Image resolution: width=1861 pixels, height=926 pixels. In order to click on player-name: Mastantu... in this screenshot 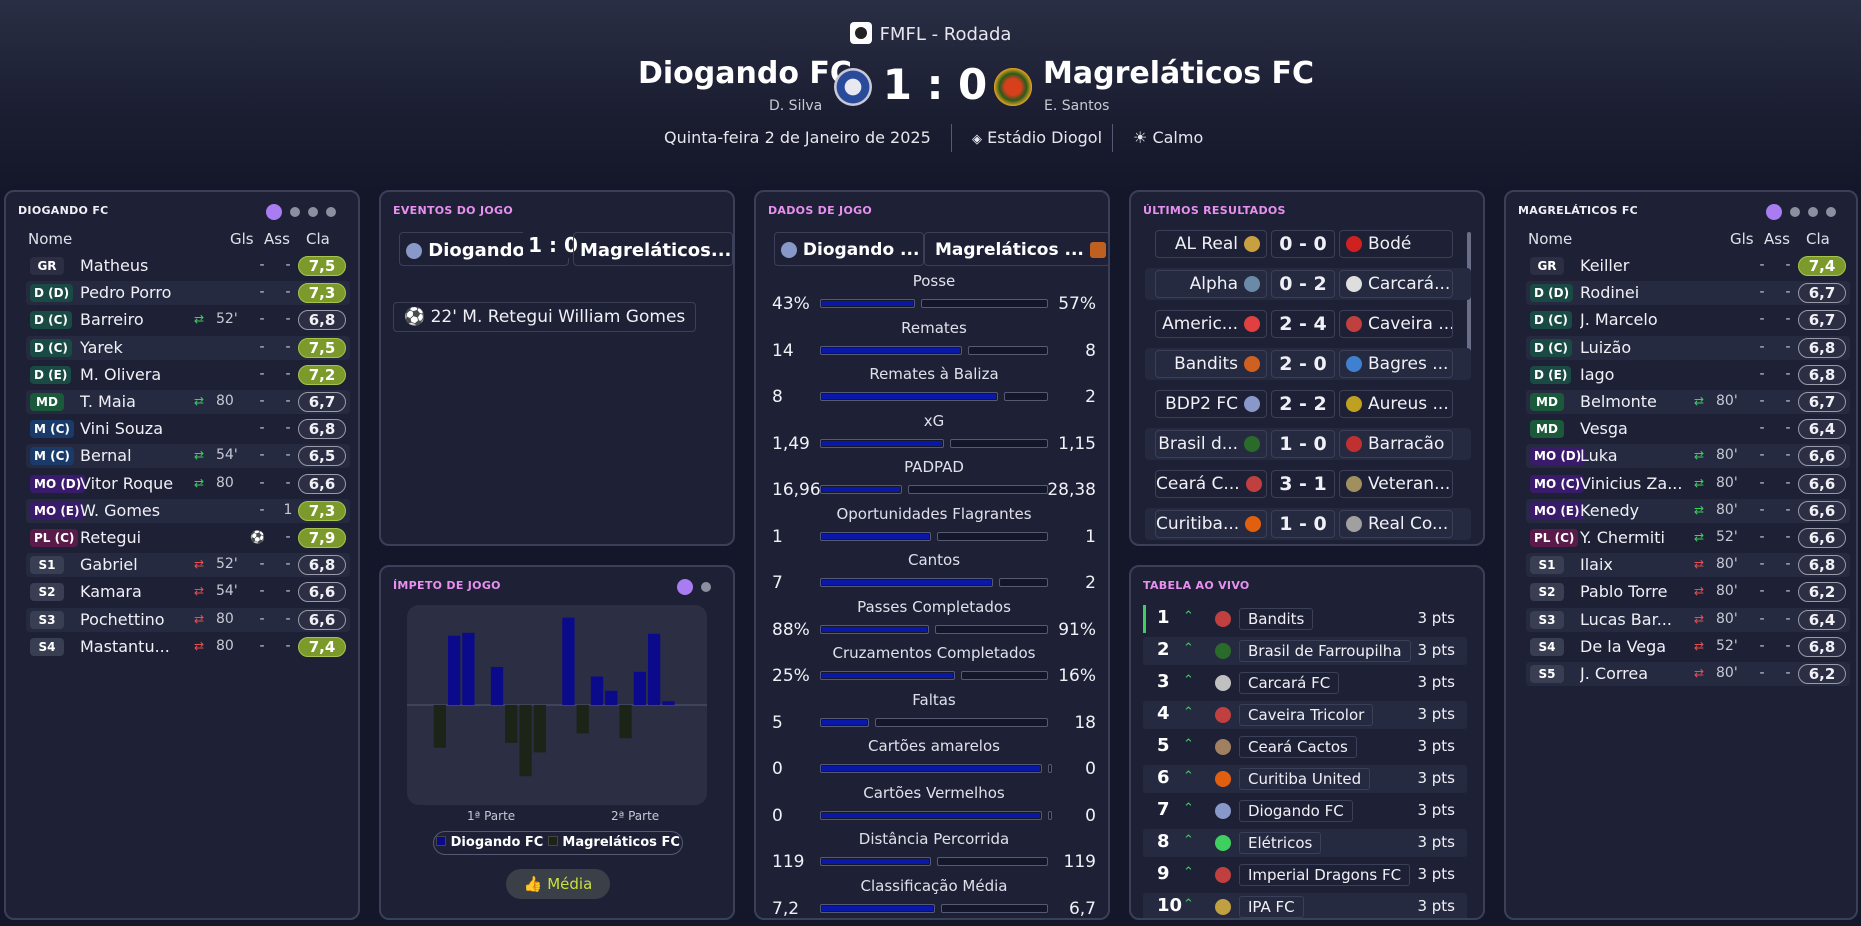, I will do `click(125, 646)`.